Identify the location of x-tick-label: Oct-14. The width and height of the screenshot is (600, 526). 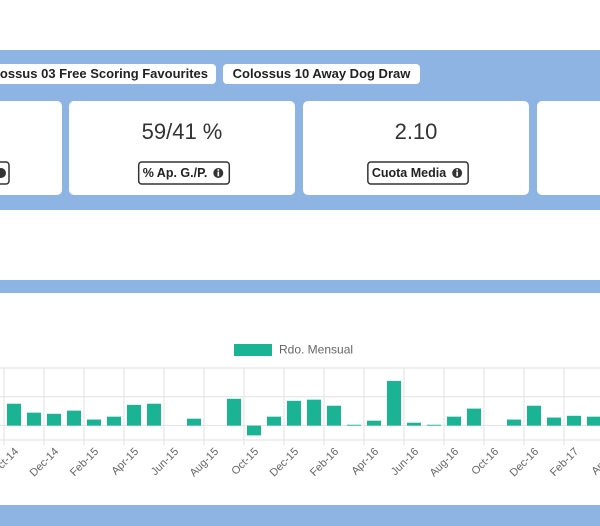
(10, 462).